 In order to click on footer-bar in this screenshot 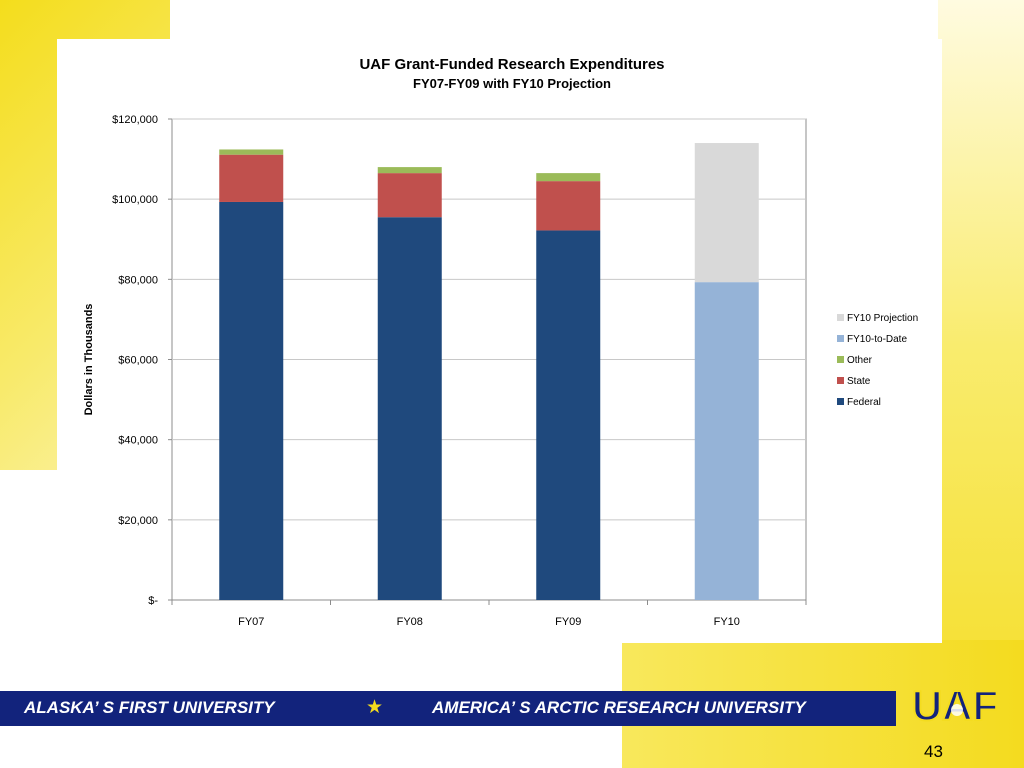, I will do `click(448, 708)`.